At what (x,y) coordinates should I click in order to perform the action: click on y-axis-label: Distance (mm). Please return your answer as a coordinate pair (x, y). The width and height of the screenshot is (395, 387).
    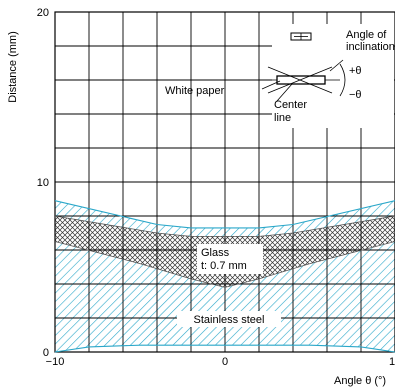
    Looking at the image, I should click on (13, 67).